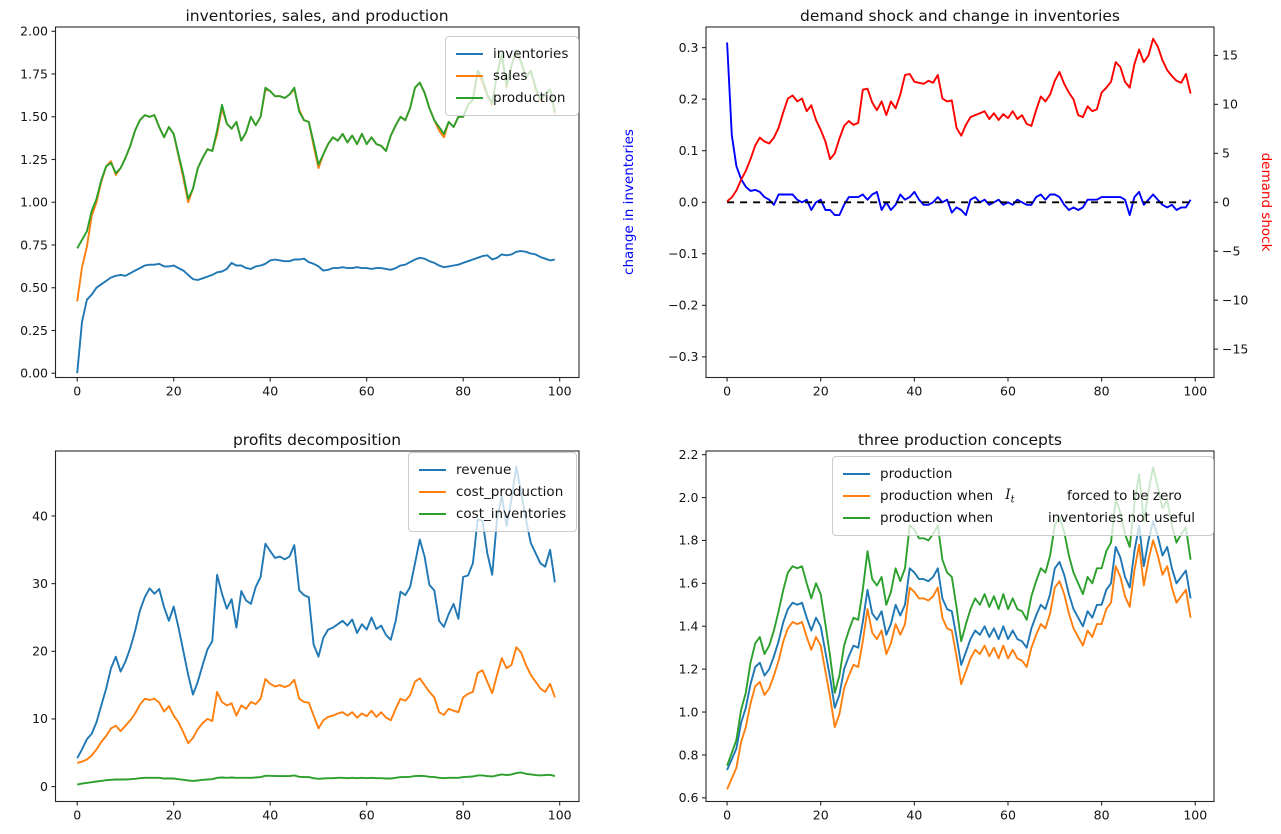 The height and width of the screenshot is (834, 1281). I want to click on legend-label-continued: inventories not useful, so click(1121, 518).